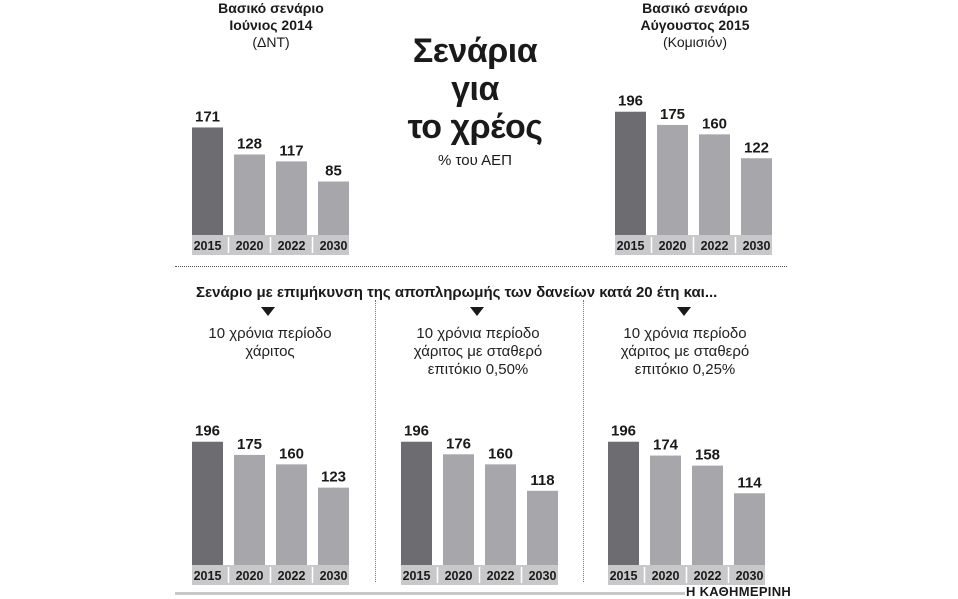 The width and height of the screenshot is (958, 599). What do you see at coordinates (270, 504) in the screenshot?
I see `bar-chart-grace-period: 196 2015 175 2020 160 2022 123 2030` at bounding box center [270, 504].